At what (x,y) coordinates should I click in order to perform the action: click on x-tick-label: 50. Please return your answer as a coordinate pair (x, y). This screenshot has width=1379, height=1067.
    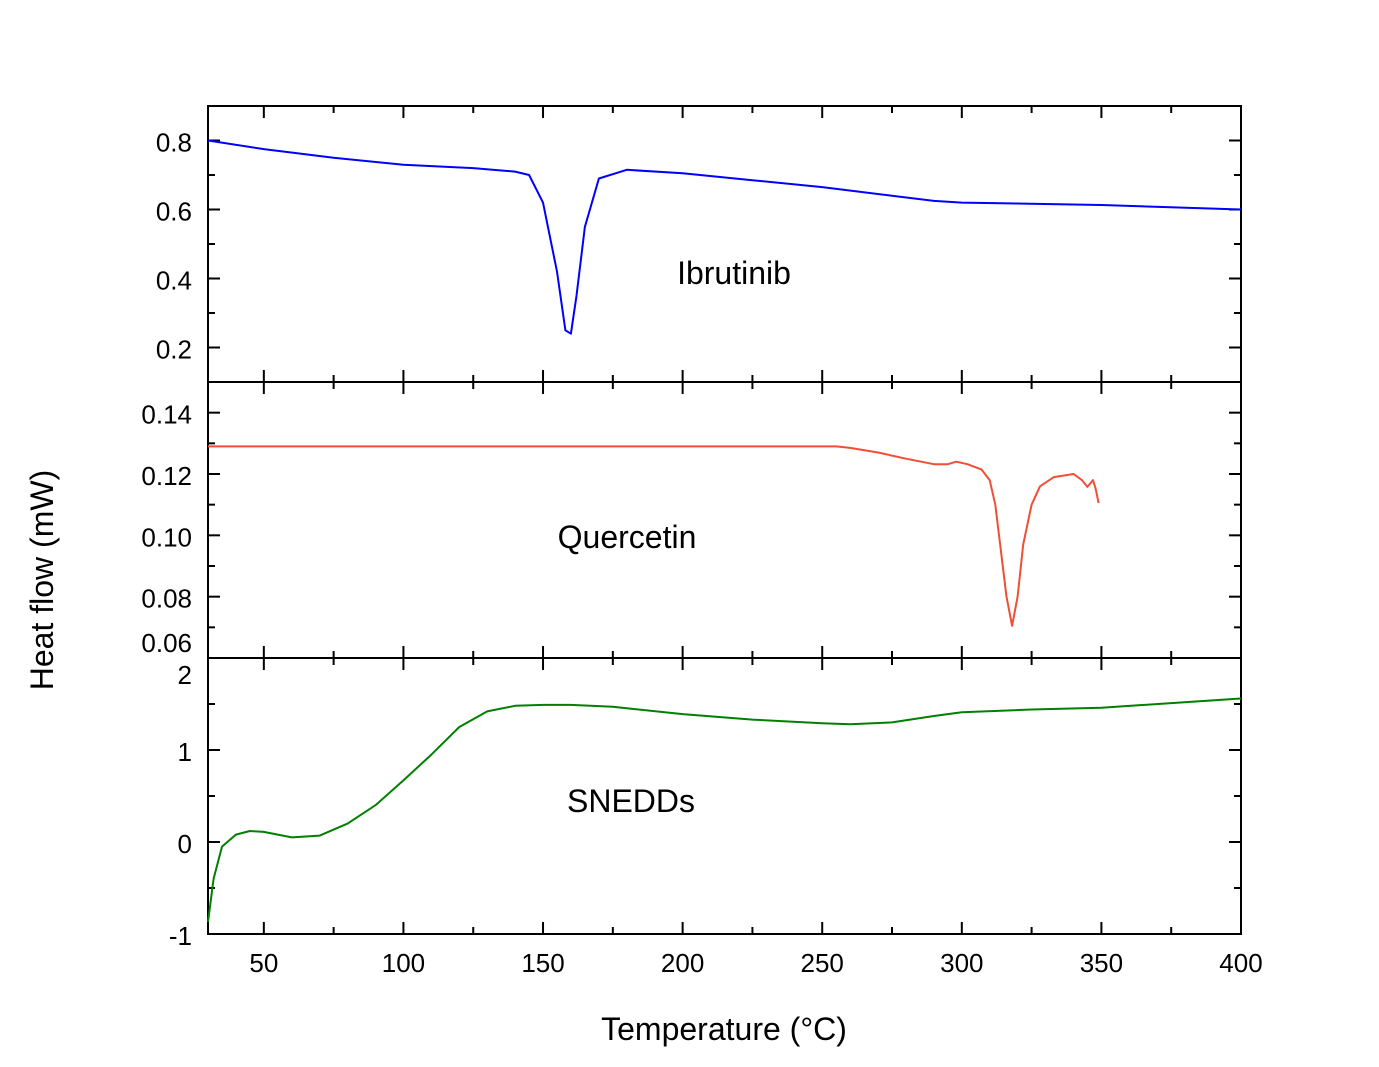
    Looking at the image, I should click on (263, 963).